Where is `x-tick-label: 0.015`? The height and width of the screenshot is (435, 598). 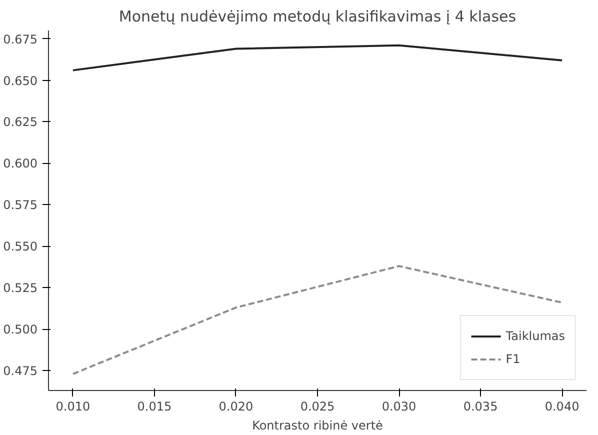 x-tick-label: 0.015 is located at coordinates (154, 407).